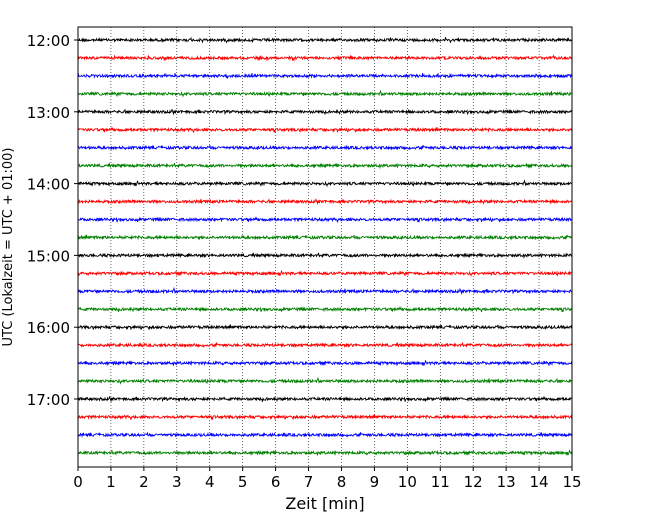 This screenshot has width=650, height=525. What do you see at coordinates (506, 482) in the screenshot?
I see `x-tick-label: 13` at bounding box center [506, 482].